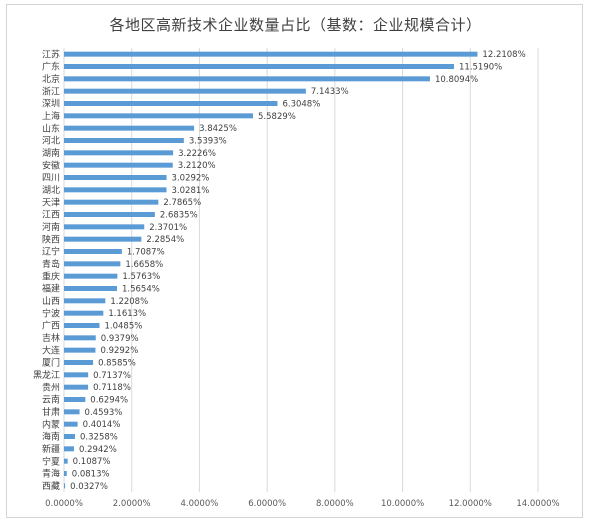 The width and height of the screenshot is (592, 523). Describe the element at coordinates (51, 276) in the screenshot. I see `category-label: 重庆` at that location.